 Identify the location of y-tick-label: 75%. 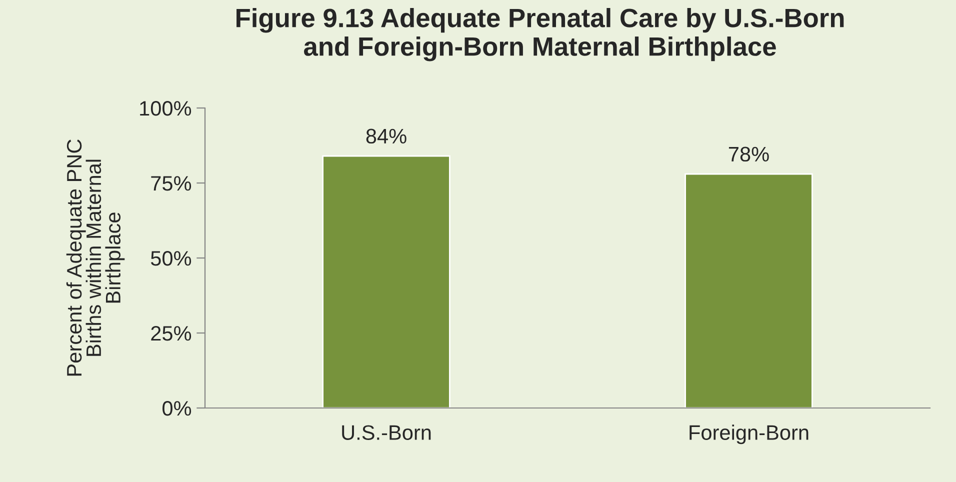
(171, 183).